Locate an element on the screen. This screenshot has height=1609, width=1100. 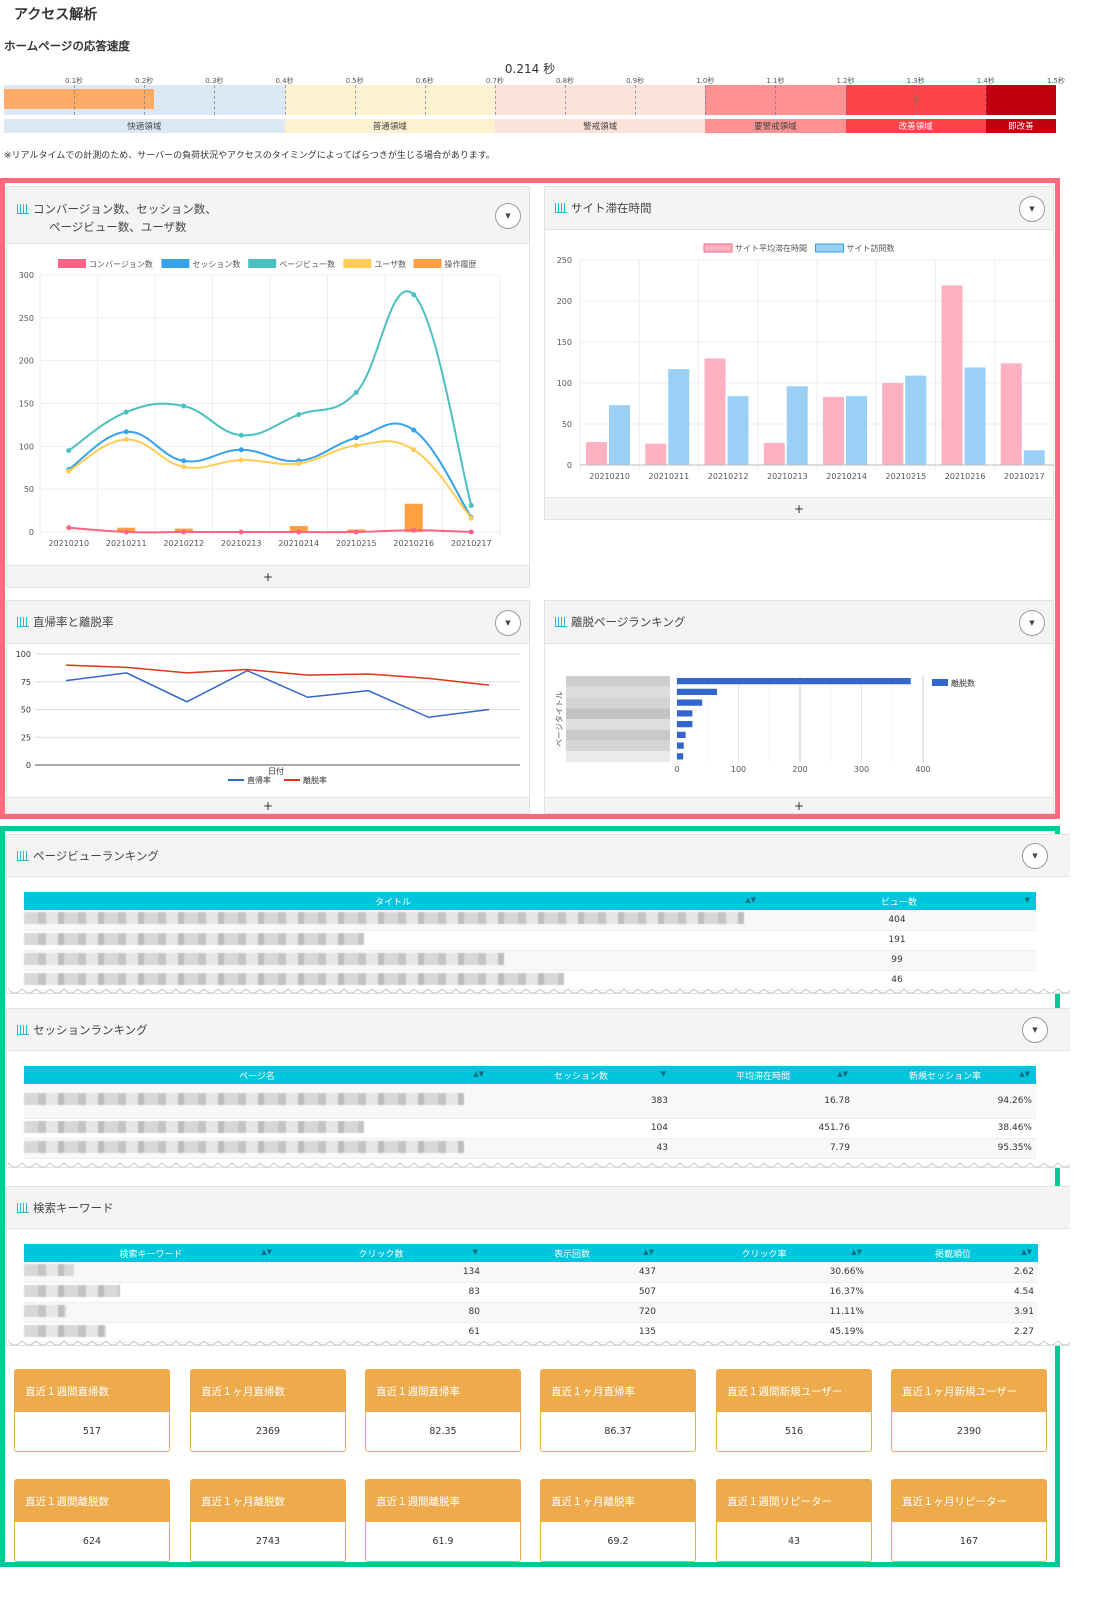
column-header-ctr: クリック率 ▲▼ is located at coordinates (764, 1253).